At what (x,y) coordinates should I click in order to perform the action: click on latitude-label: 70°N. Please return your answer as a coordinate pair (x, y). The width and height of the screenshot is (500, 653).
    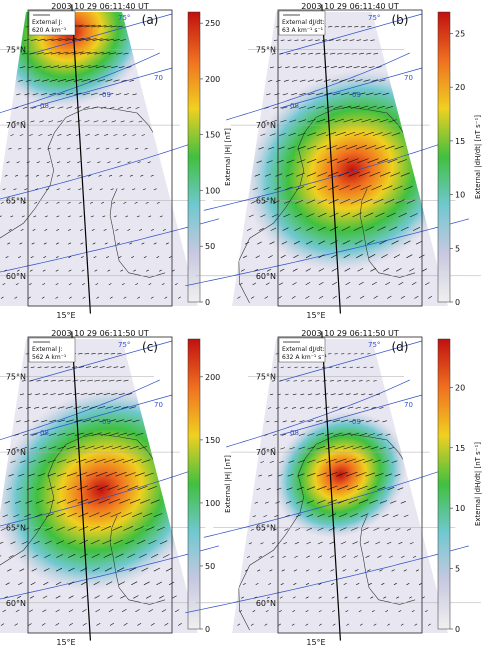
    Looking at the image, I should click on (16, 125).